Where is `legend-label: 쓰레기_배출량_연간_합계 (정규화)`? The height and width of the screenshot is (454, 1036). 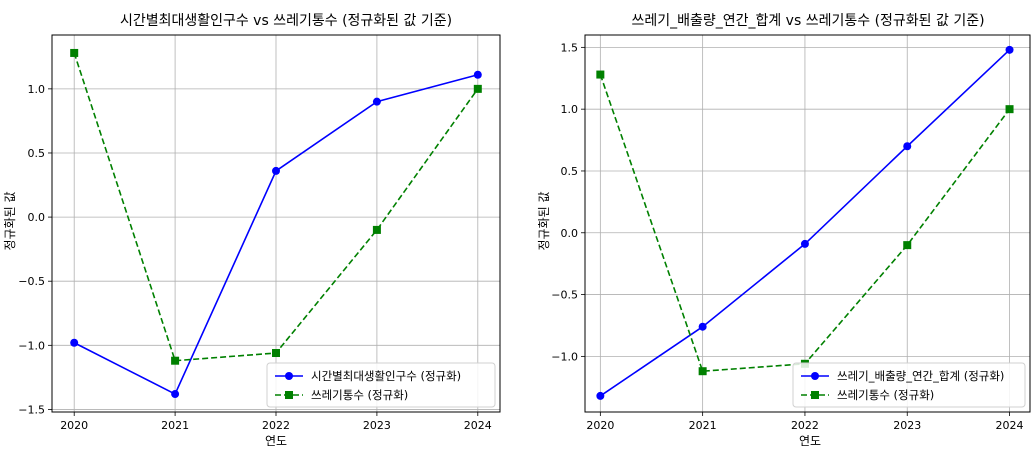 legend-label: 쓰레기_배출량_연간_합계 (정규화) is located at coordinates (920, 376).